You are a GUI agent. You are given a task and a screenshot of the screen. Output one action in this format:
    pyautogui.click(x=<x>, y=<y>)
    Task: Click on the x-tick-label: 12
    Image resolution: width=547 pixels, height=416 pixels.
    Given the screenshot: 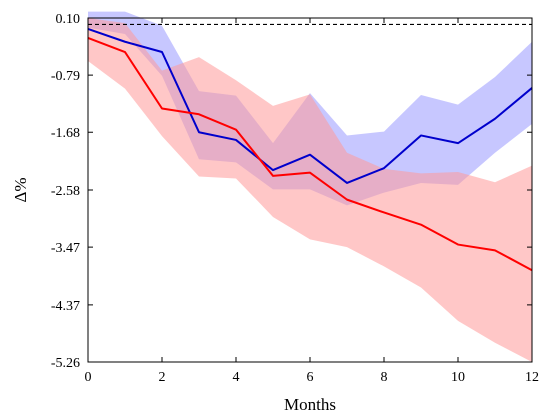 What is the action you would take?
    pyautogui.click(x=532, y=377)
    